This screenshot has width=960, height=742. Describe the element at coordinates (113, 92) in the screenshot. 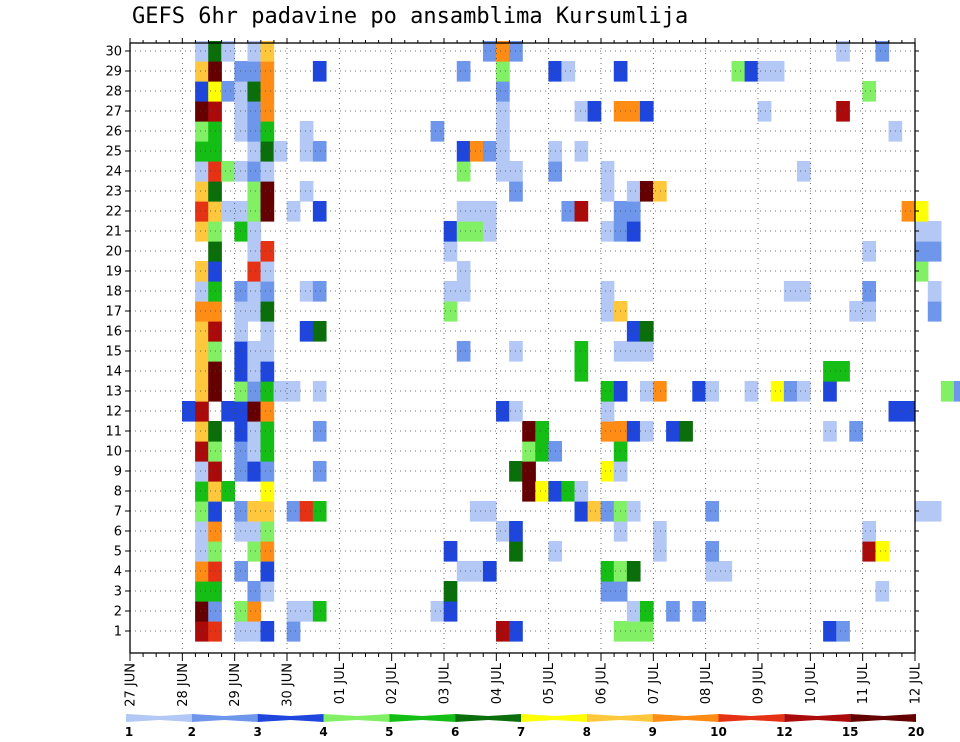

I see `y-tick-label: 28` at that location.